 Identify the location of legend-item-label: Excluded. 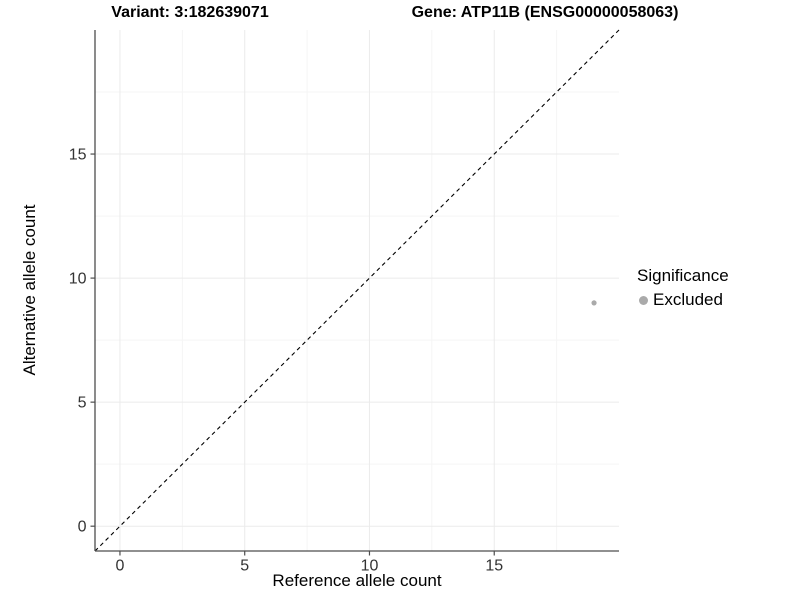
(688, 299).